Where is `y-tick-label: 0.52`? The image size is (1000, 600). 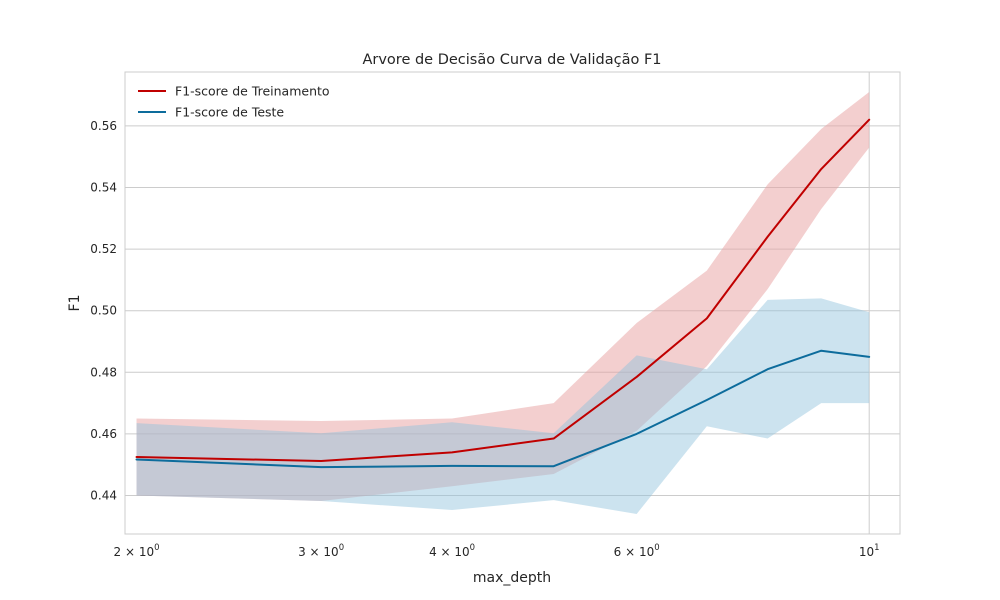 y-tick-label: 0.52 is located at coordinates (103, 249).